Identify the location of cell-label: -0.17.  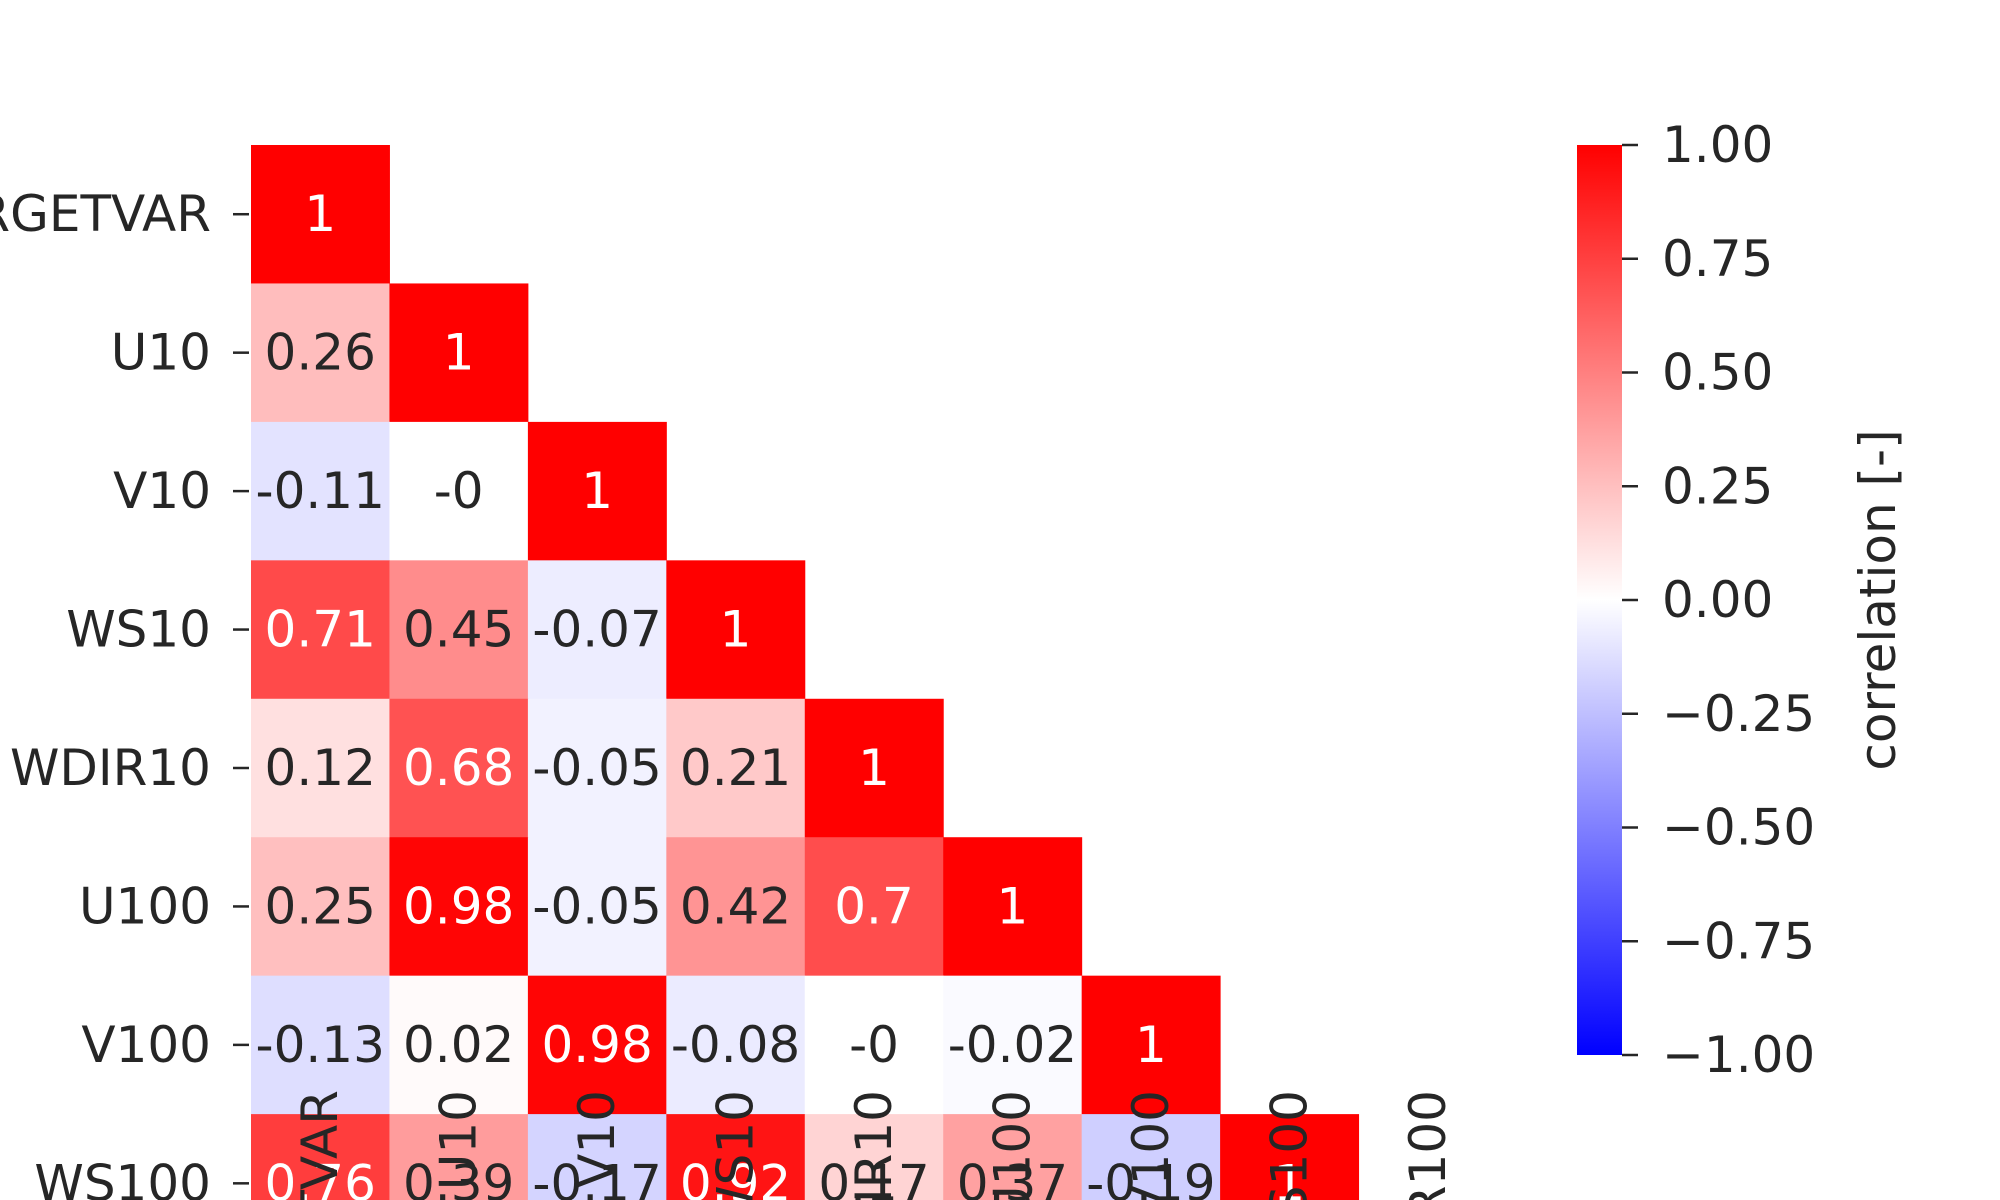
(596, 1177).